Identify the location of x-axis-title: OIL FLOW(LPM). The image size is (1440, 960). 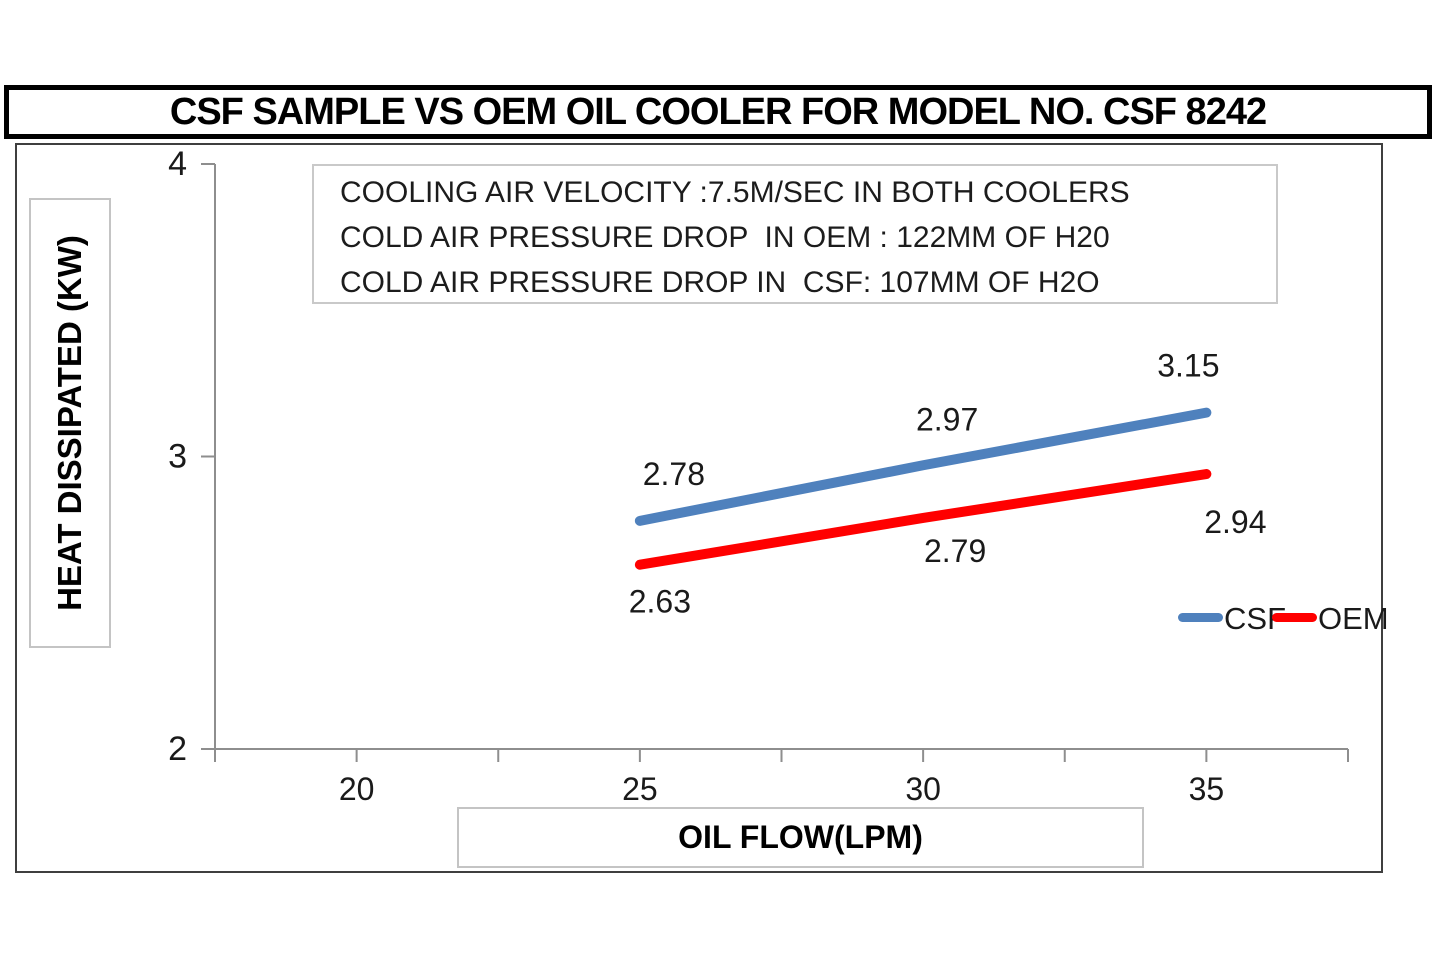
(800, 837).